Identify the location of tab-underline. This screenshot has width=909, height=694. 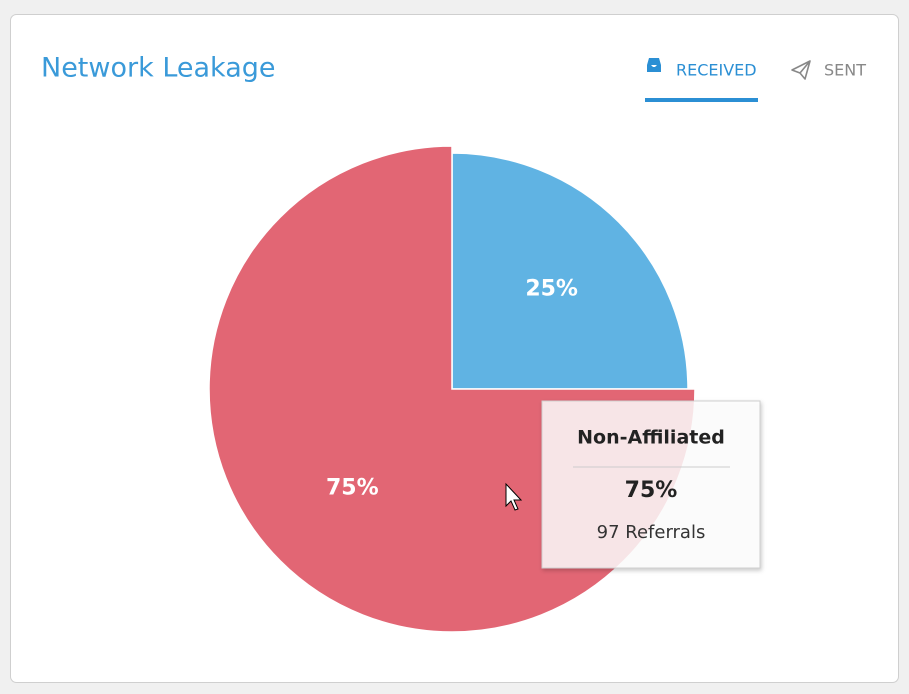
(701, 100).